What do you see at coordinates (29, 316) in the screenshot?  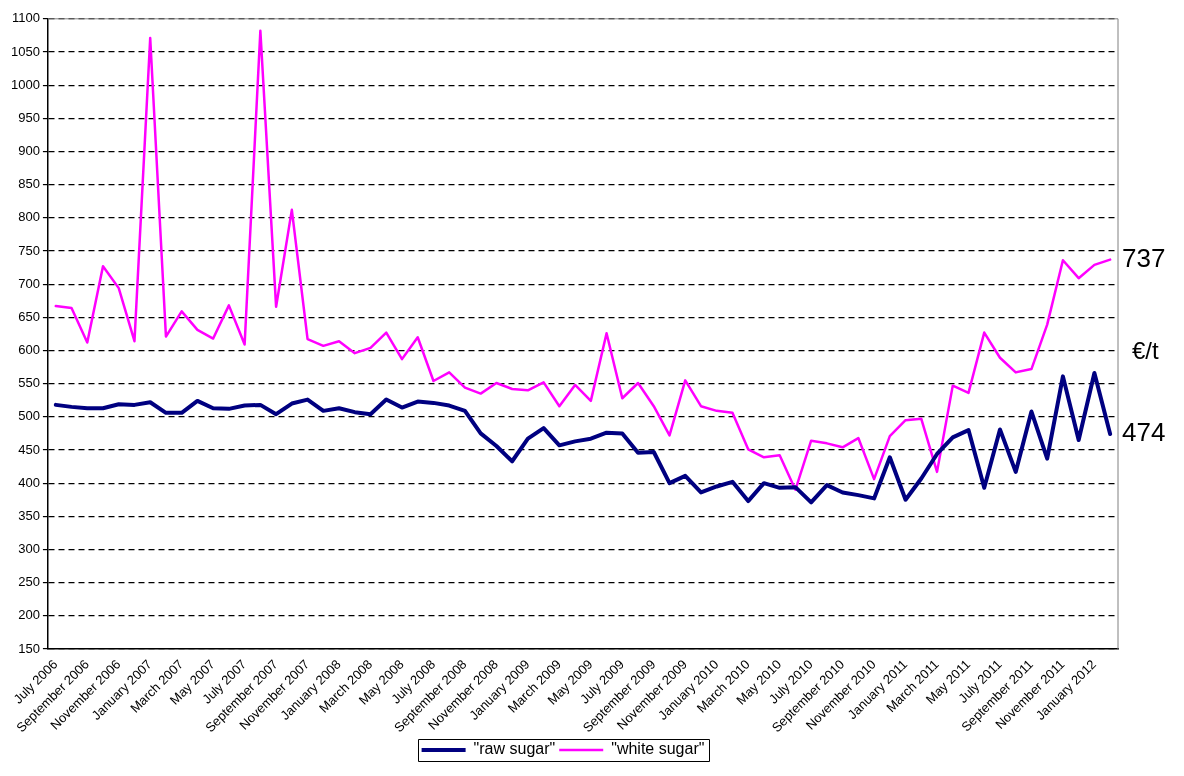 I see `y-tick-label: 650` at bounding box center [29, 316].